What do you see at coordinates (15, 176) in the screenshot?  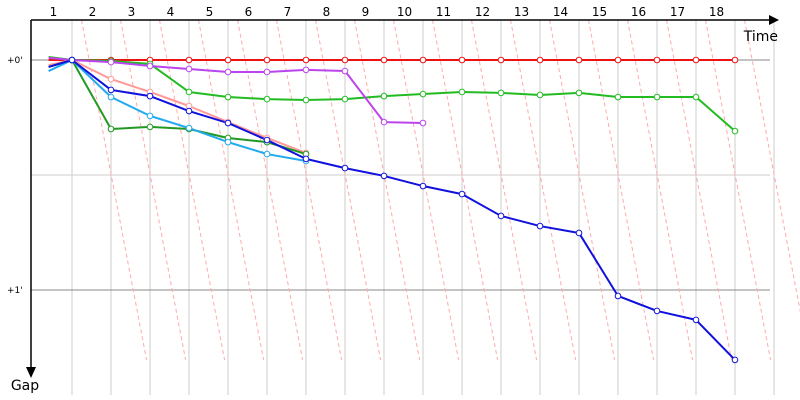 I see `y-tick-labels: +0' +1'` at bounding box center [15, 176].